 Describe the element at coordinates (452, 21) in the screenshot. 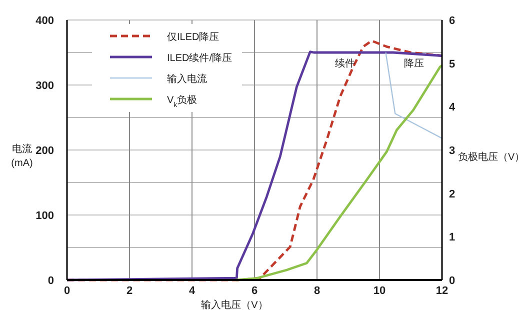

I see `y2-tick-label: 6` at that location.